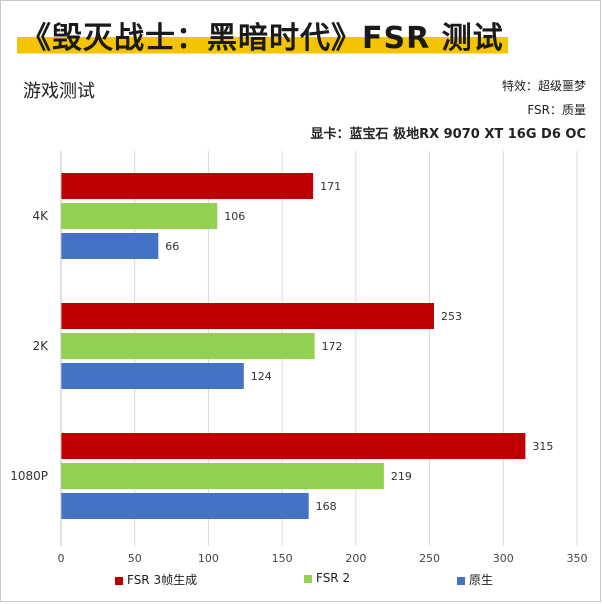  I want to click on data-label: 168, so click(326, 506).